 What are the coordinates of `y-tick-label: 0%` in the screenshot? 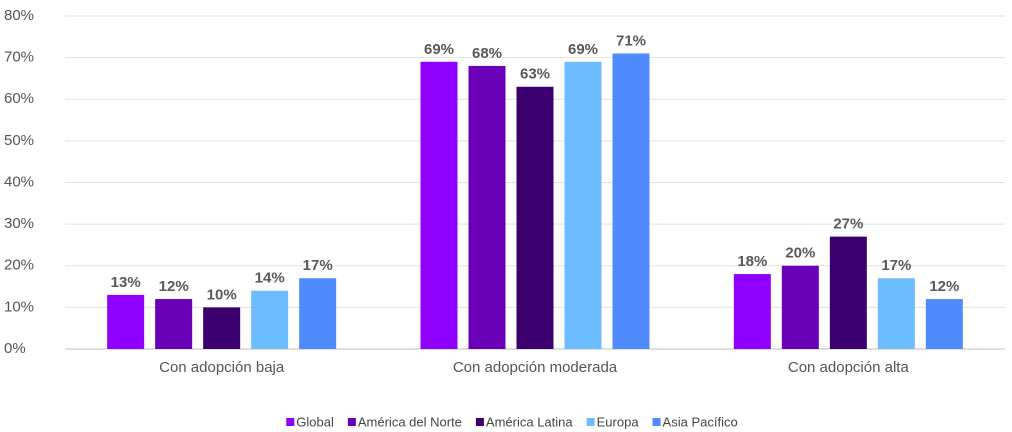 It's located at (15, 348).